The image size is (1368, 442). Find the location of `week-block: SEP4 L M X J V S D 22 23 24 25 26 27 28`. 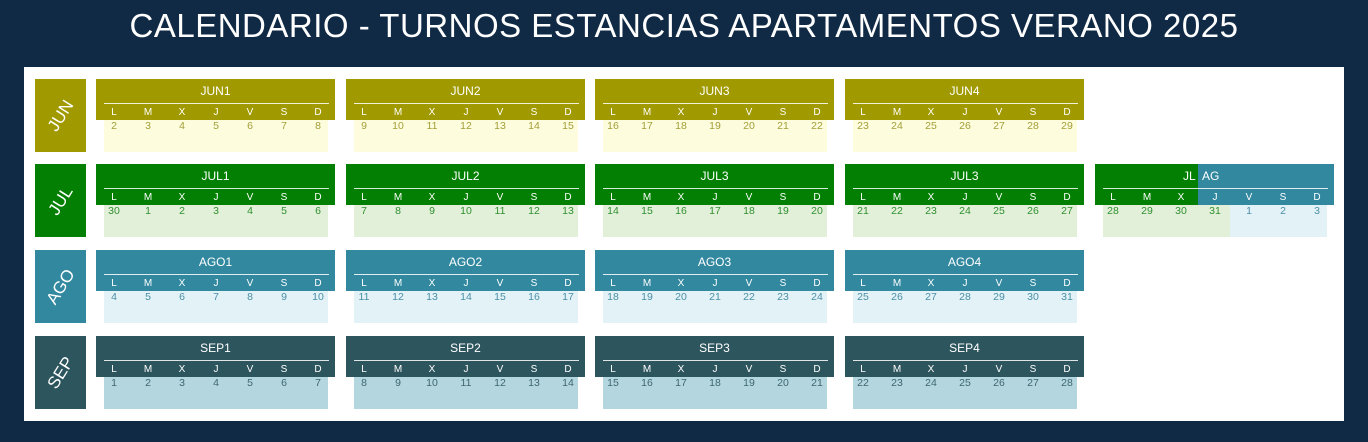

week-block: SEP4 L M X J V S D 22 23 24 25 26 27 28 is located at coordinates (964, 372).